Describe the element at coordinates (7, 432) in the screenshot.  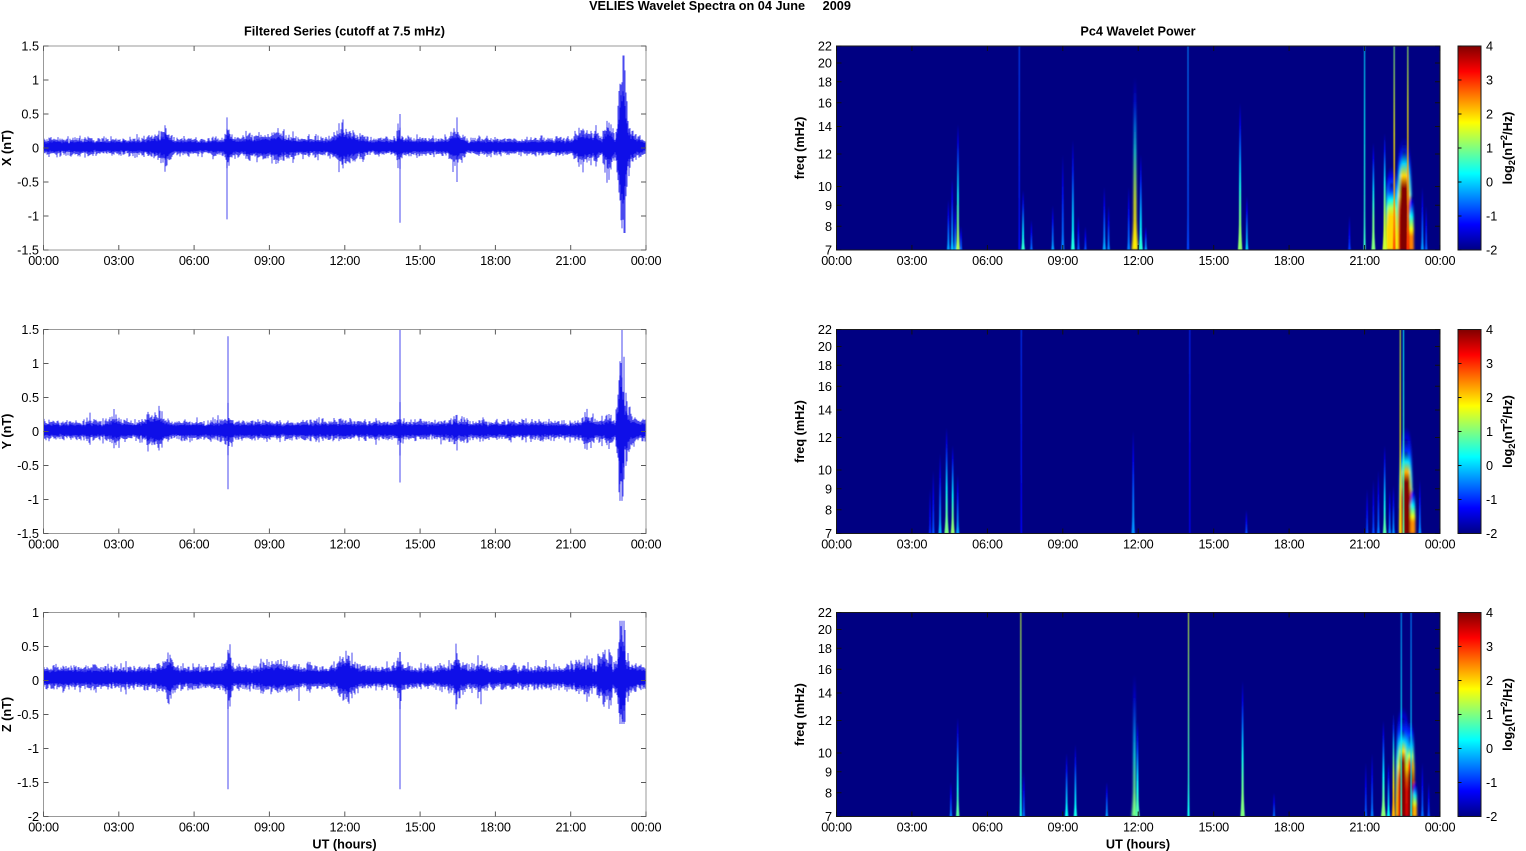
I see `svg-text: Y (nT)` at that location.